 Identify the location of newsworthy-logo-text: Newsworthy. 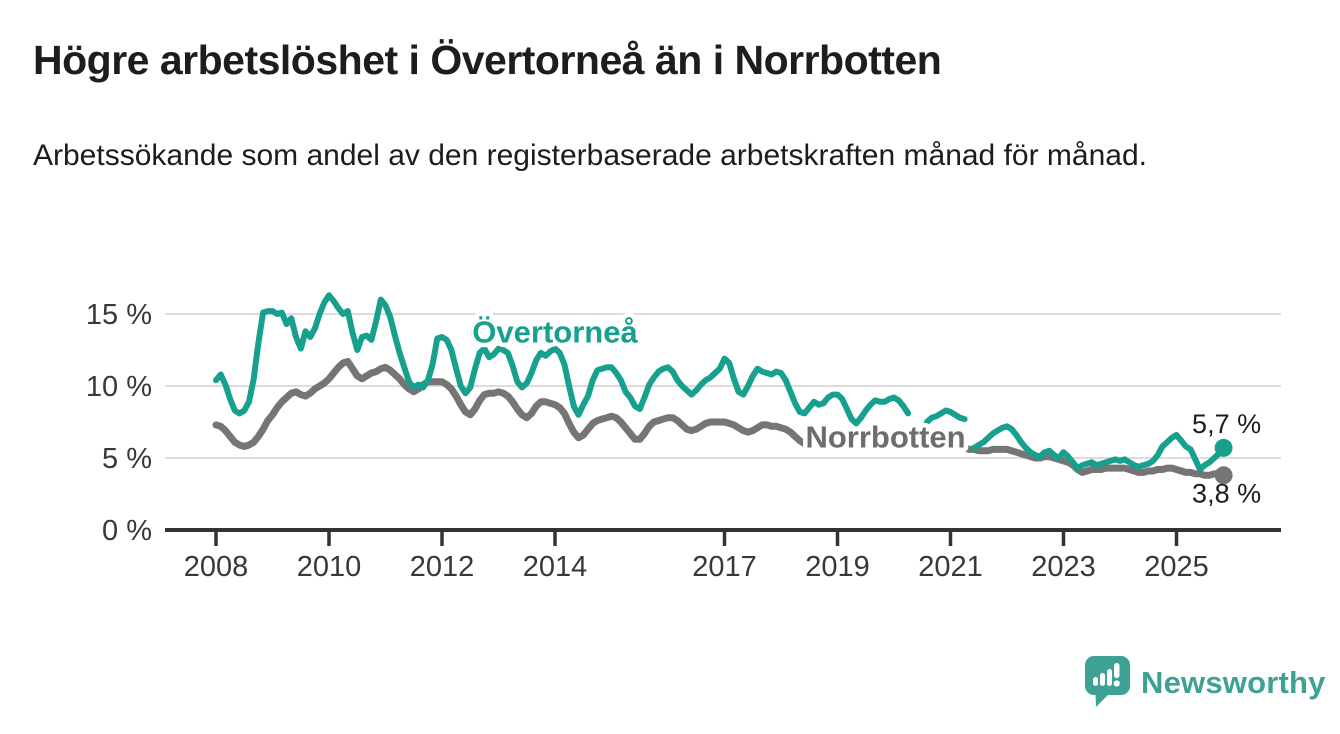
(1233, 682).